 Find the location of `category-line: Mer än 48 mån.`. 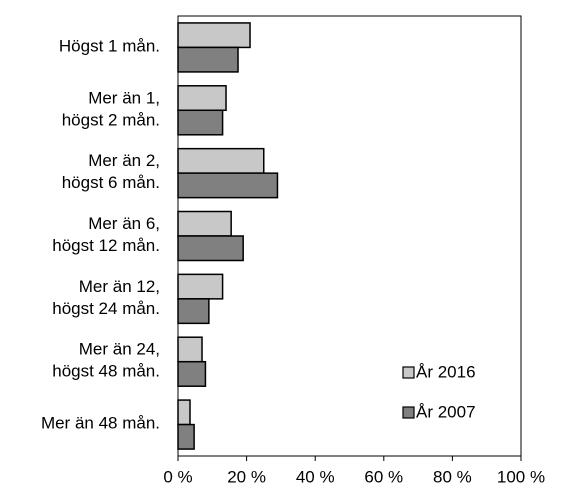

category-line: Mer än 48 mån. is located at coordinates (100, 423).